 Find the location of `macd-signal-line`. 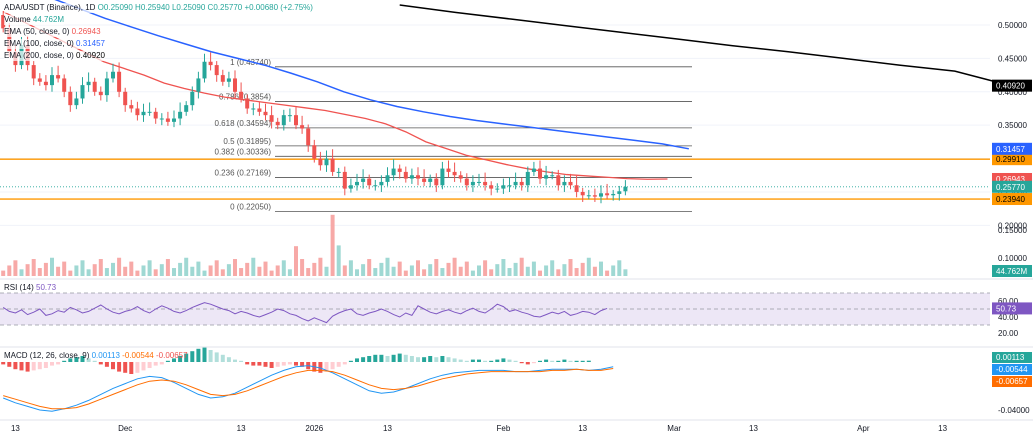

macd-signal-line is located at coordinates (308, 388).